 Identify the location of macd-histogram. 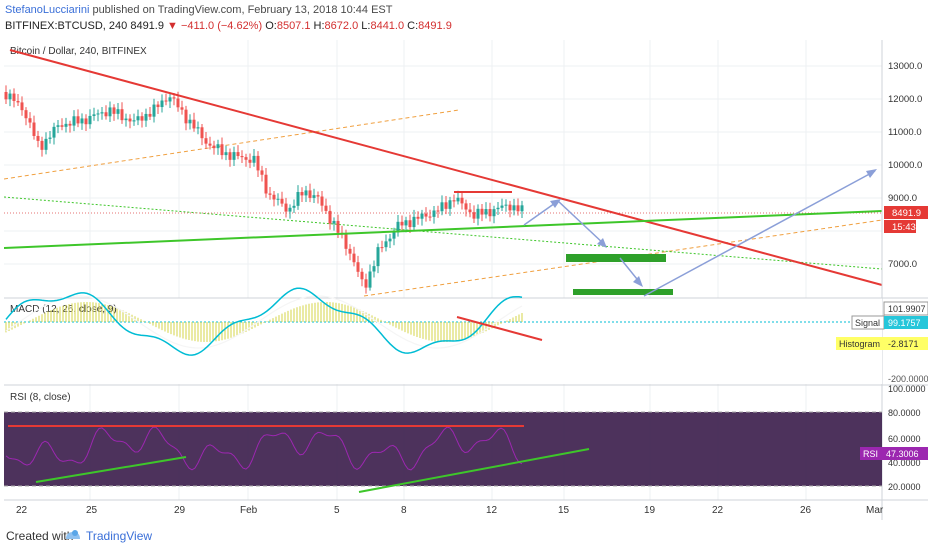
(264, 322).